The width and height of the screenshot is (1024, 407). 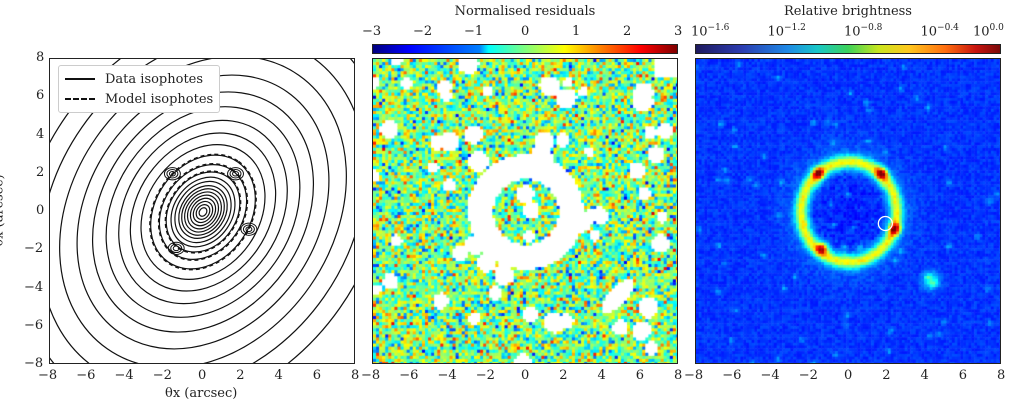 What do you see at coordinates (34, 363) in the screenshot?
I see `y-tick-label: −8` at bounding box center [34, 363].